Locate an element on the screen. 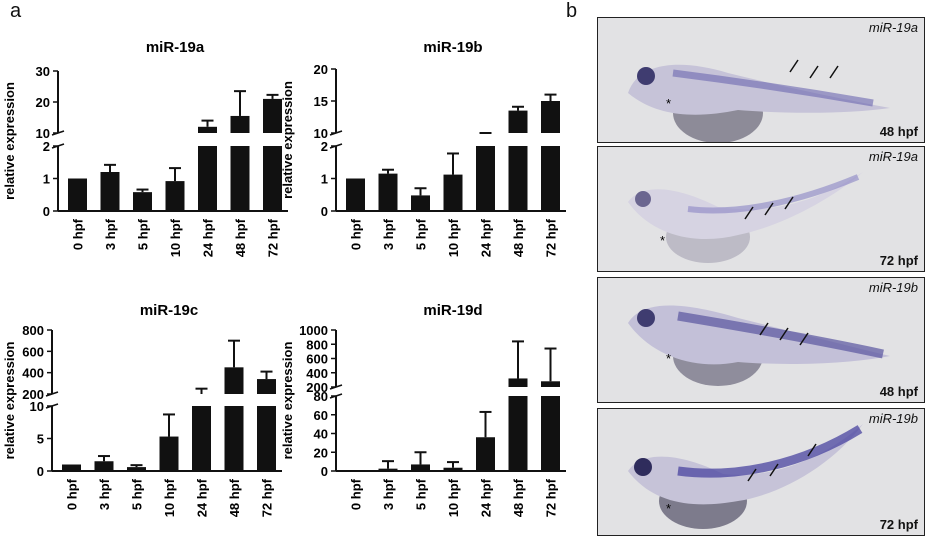  image-probe-label: miR-19b is located at coordinates (893, 418).